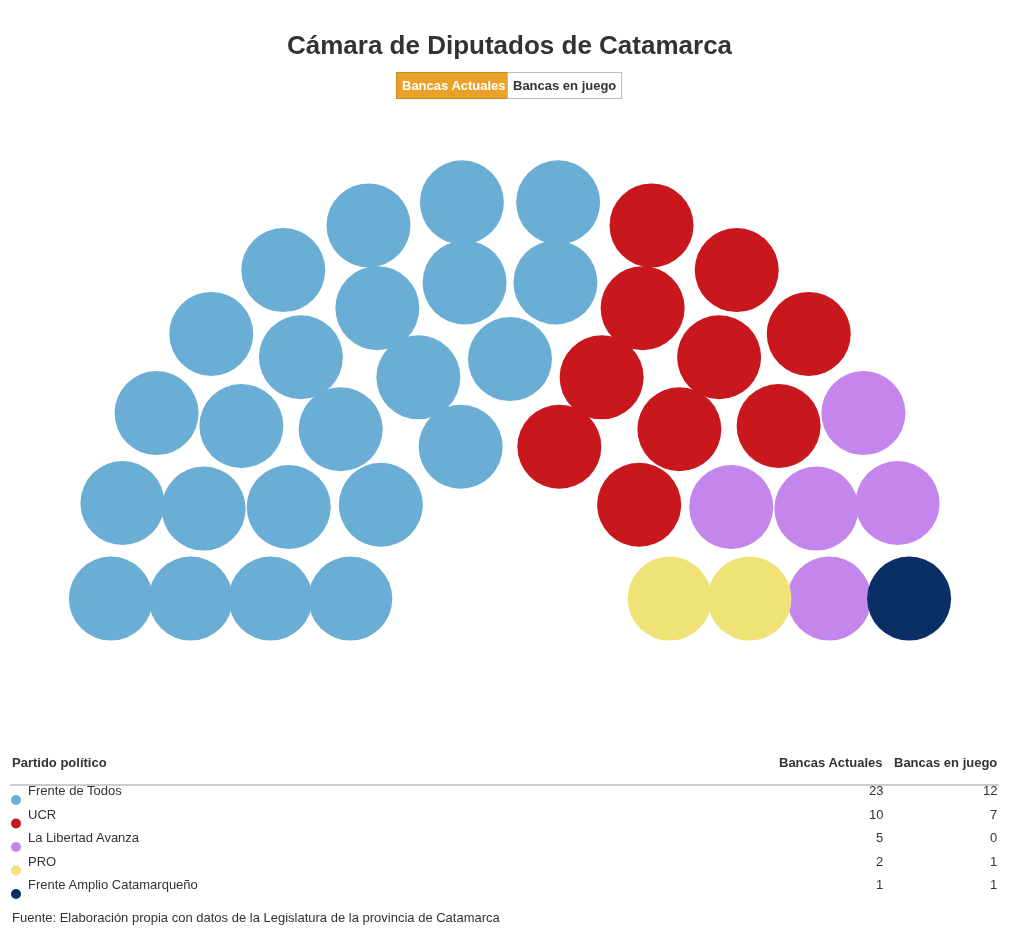 This screenshot has width=1020, height=946. Describe the element at coordinates (994, 814) in the screenshot. I see `data-label: 7` at that location.